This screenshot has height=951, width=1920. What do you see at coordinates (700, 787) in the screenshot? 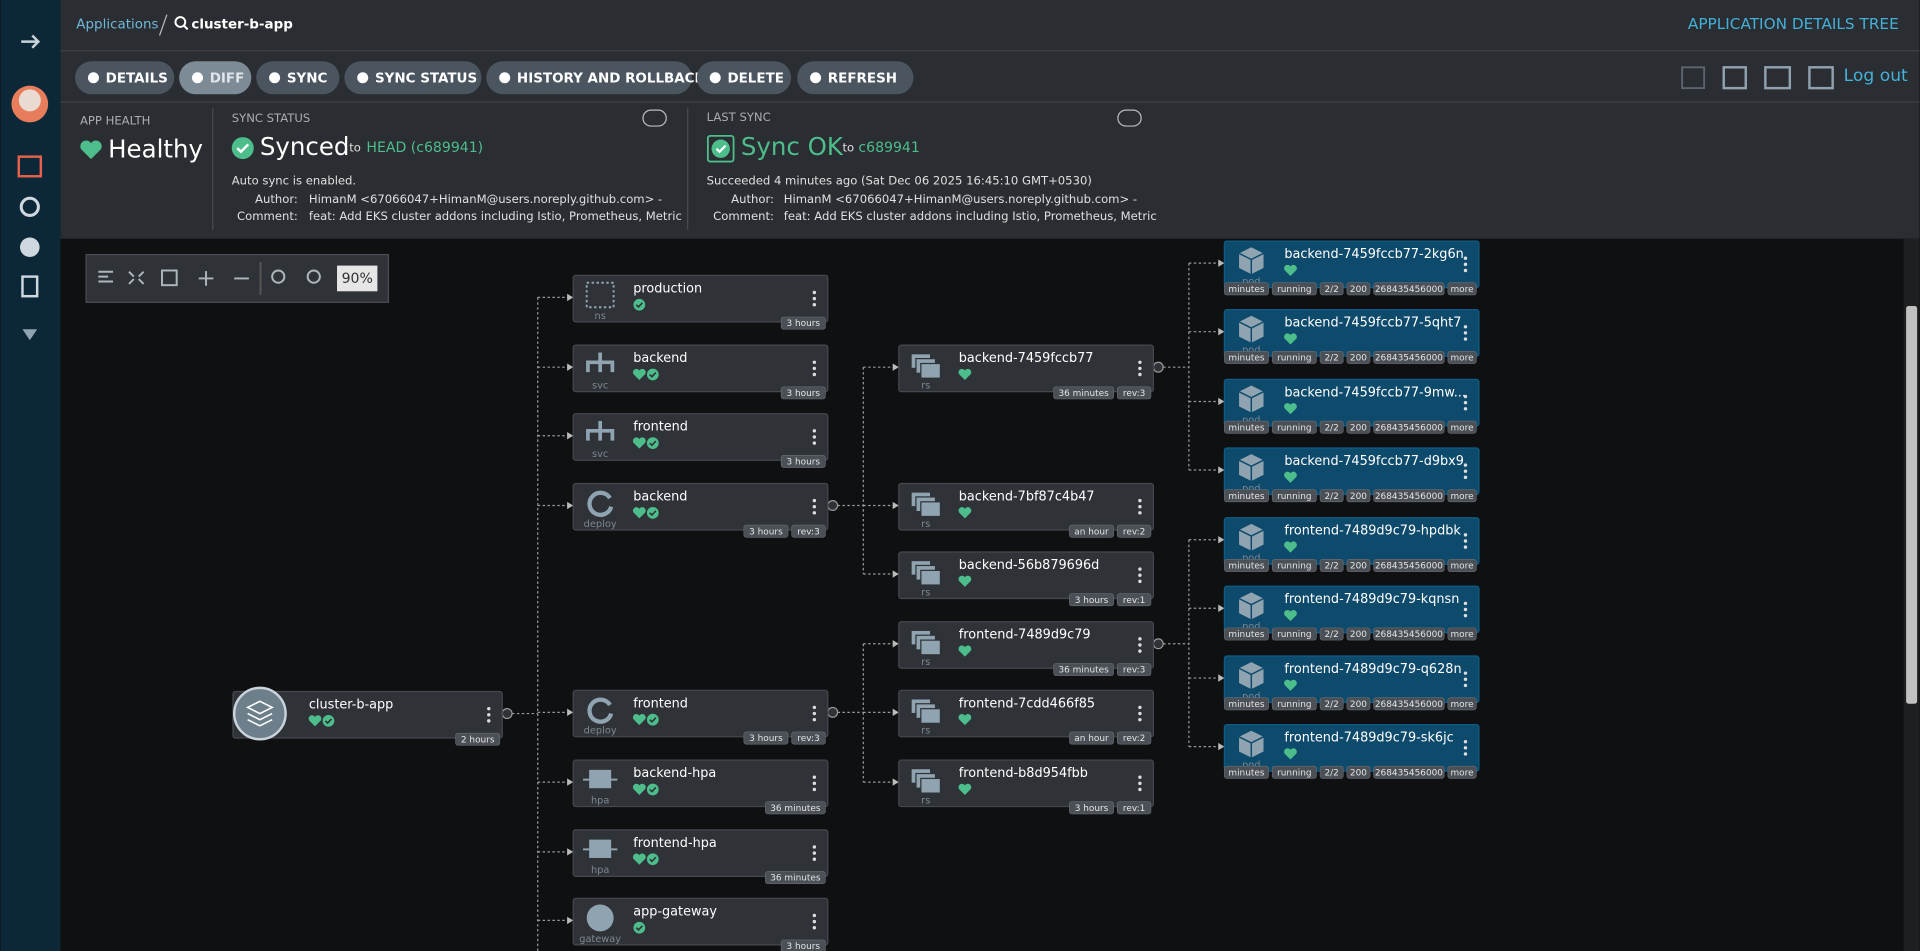
I see `resource-node: hpa backend-hpa 36 minutes` at bounding box center [700, 787].